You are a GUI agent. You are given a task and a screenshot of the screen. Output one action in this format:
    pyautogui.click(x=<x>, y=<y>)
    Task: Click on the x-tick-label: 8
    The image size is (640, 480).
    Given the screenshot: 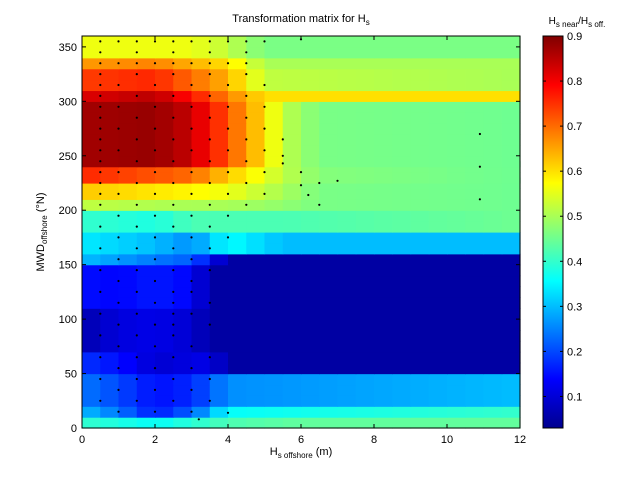 What is the action you would take?
    pyautogui.click(x=374, y=440)
    